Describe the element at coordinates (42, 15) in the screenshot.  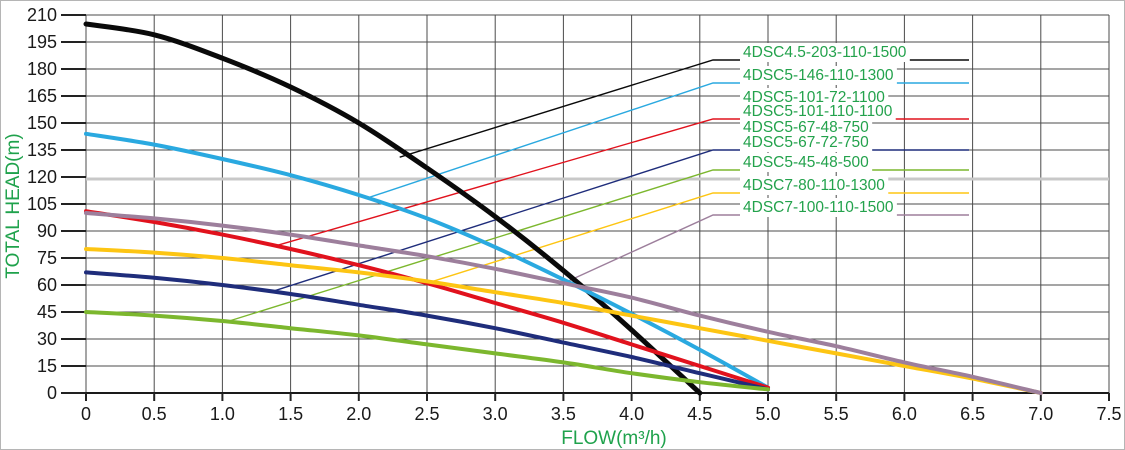
I see `y-tick-label: 210` at that location.